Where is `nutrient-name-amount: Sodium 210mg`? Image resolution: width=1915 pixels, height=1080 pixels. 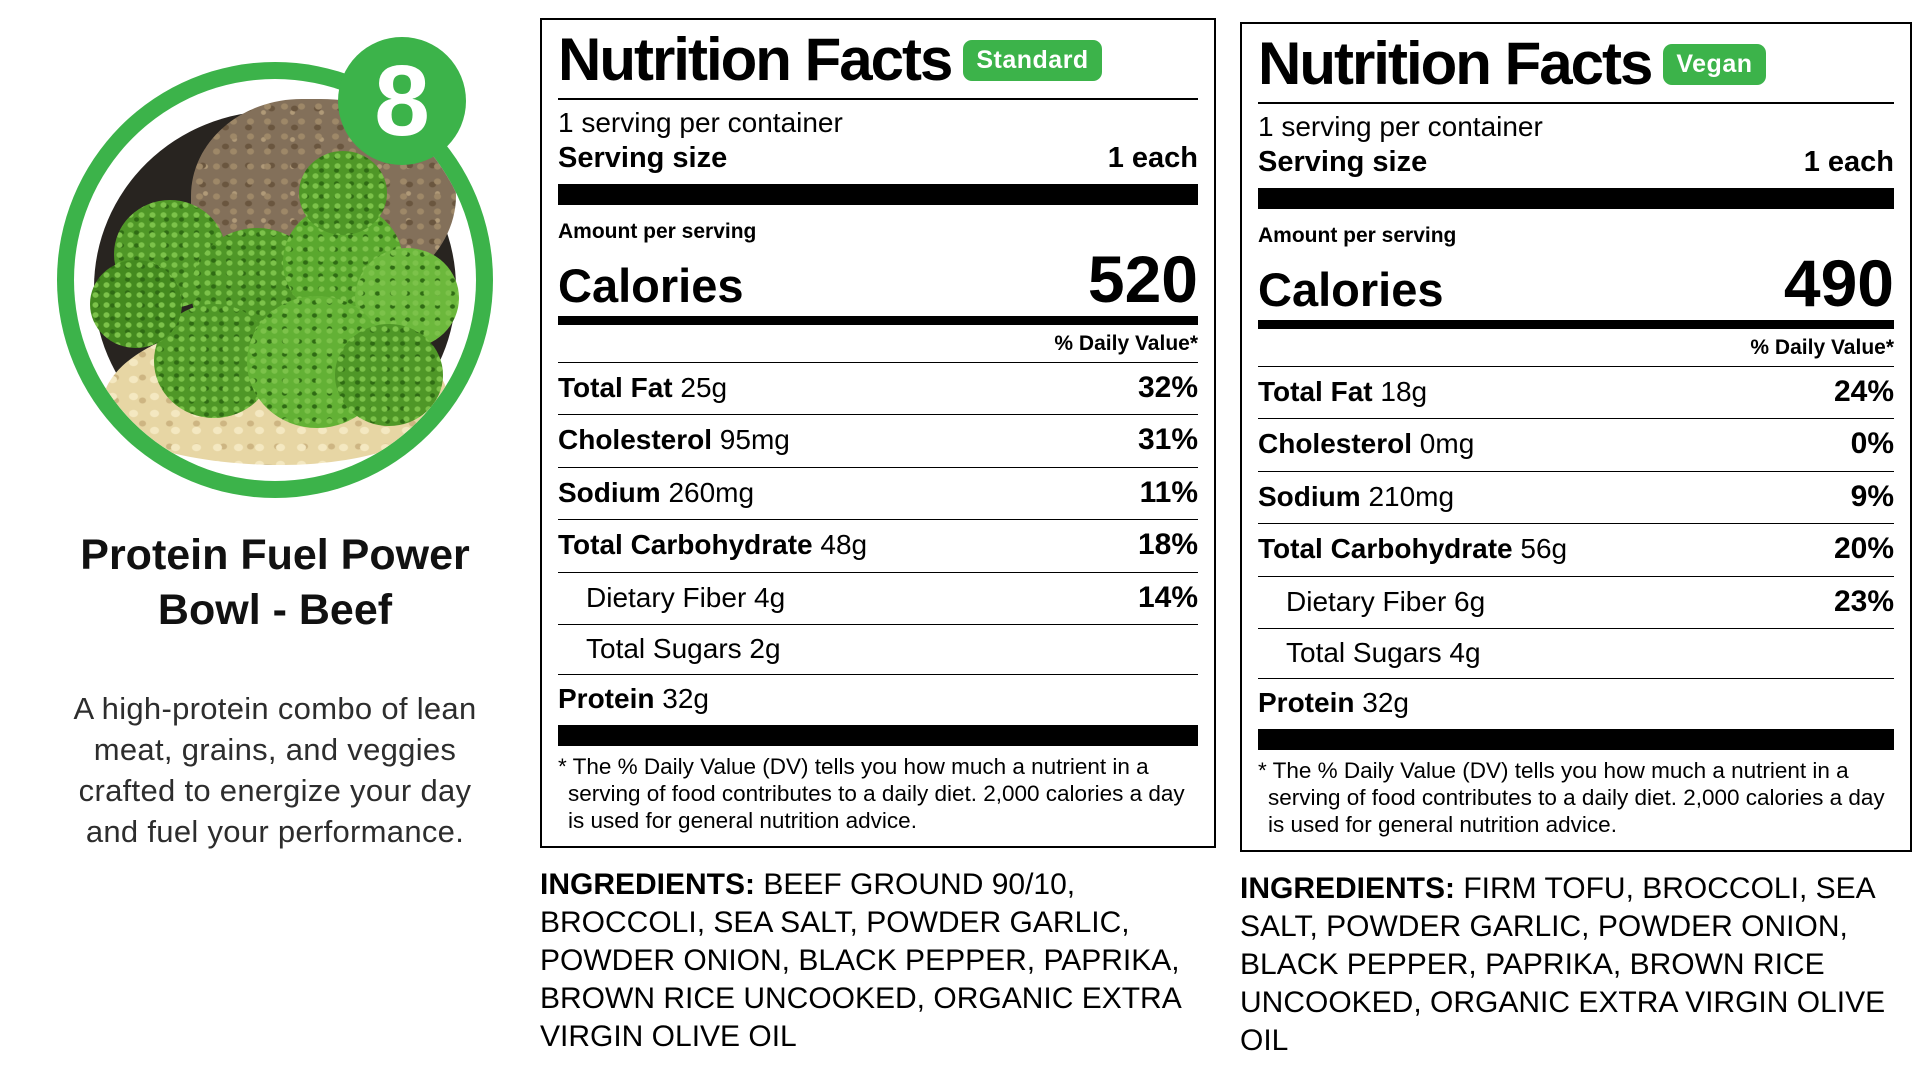
nutrient-name-amount: Sodium 210mg is located at coordinates (1356, 496).